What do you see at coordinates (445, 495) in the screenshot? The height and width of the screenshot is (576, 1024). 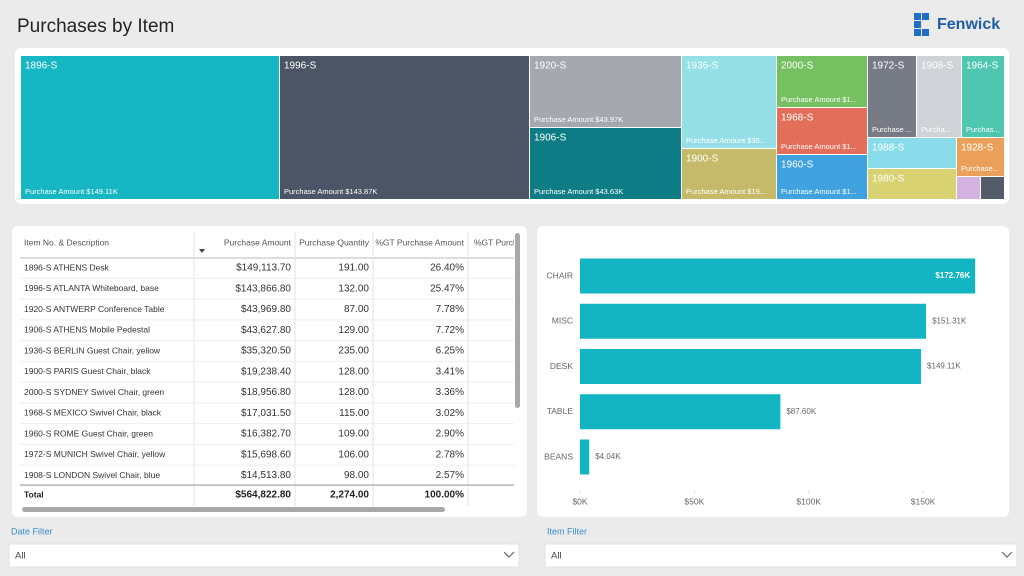 I see `total-cell: 100.00%` at bounding box center [445, 495].